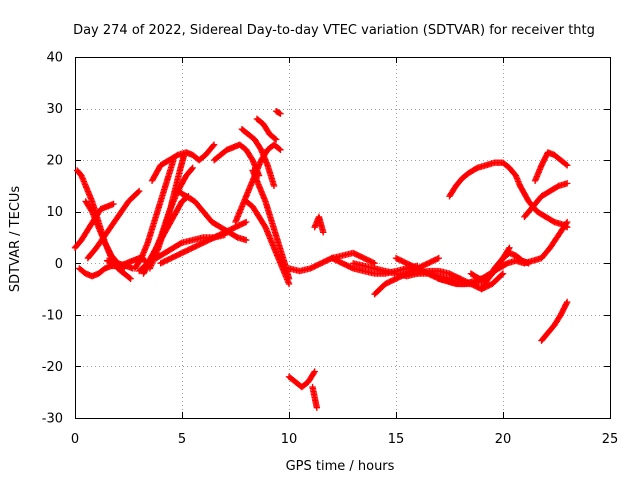 The image size is (640, 480). What do you see at coordinates (52, 419) in the screenshot?
I see `y-tick-label: -30` at bounding box center [52, 419].